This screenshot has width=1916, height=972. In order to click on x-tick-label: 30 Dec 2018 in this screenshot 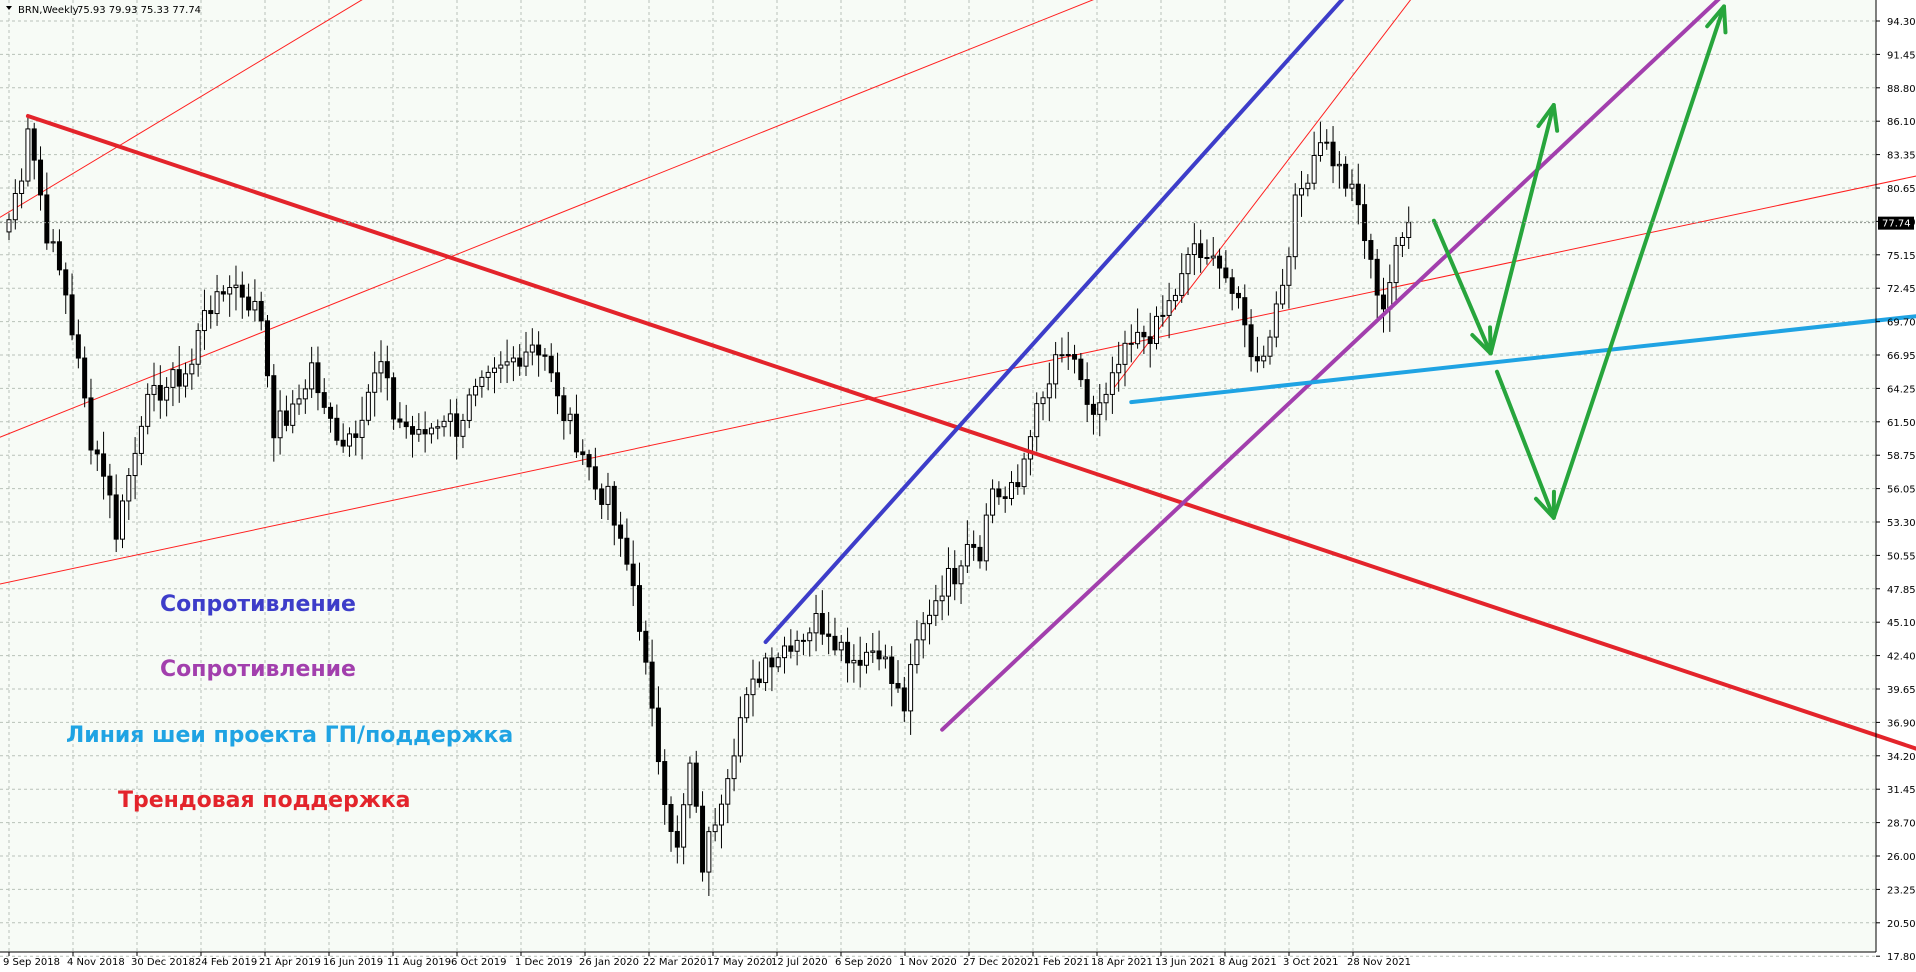, I will do `click(163, 962)`.